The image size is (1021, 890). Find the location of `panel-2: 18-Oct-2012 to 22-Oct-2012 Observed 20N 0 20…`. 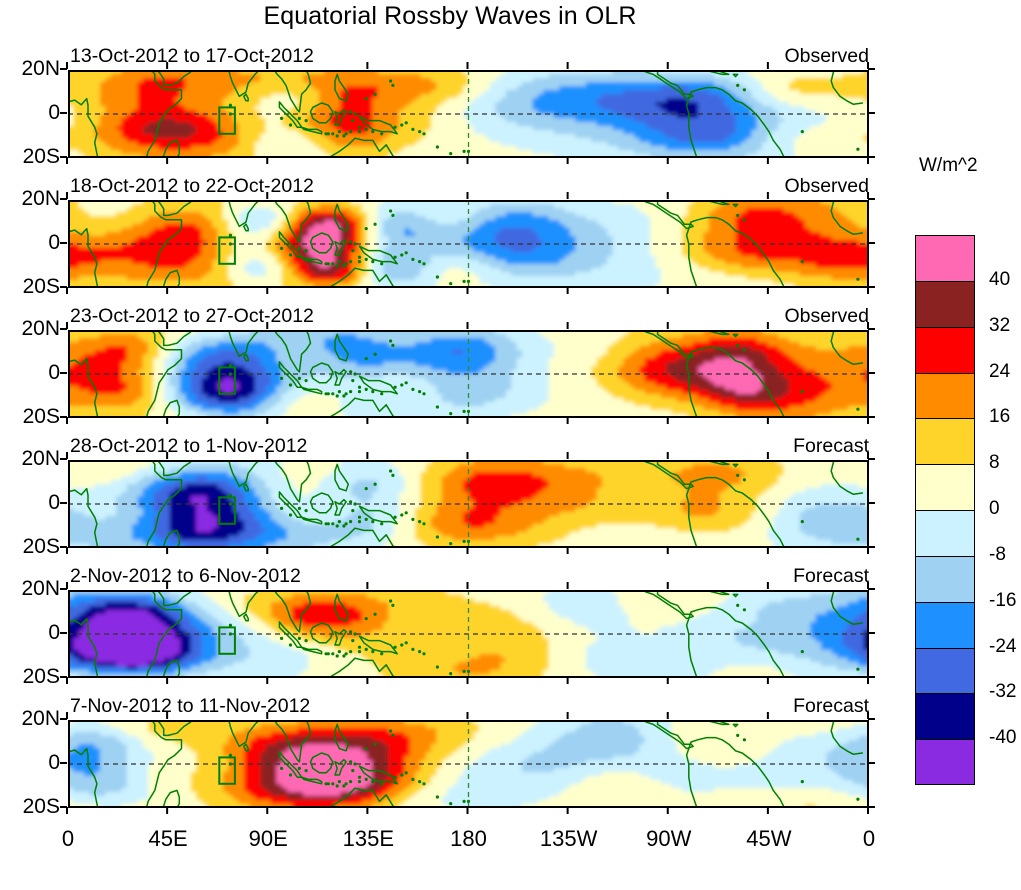

panel-2: 18-Oct-2012 to 22-Oct-2012 Observed 20N 0 20… is located at coordinates (448, 236).